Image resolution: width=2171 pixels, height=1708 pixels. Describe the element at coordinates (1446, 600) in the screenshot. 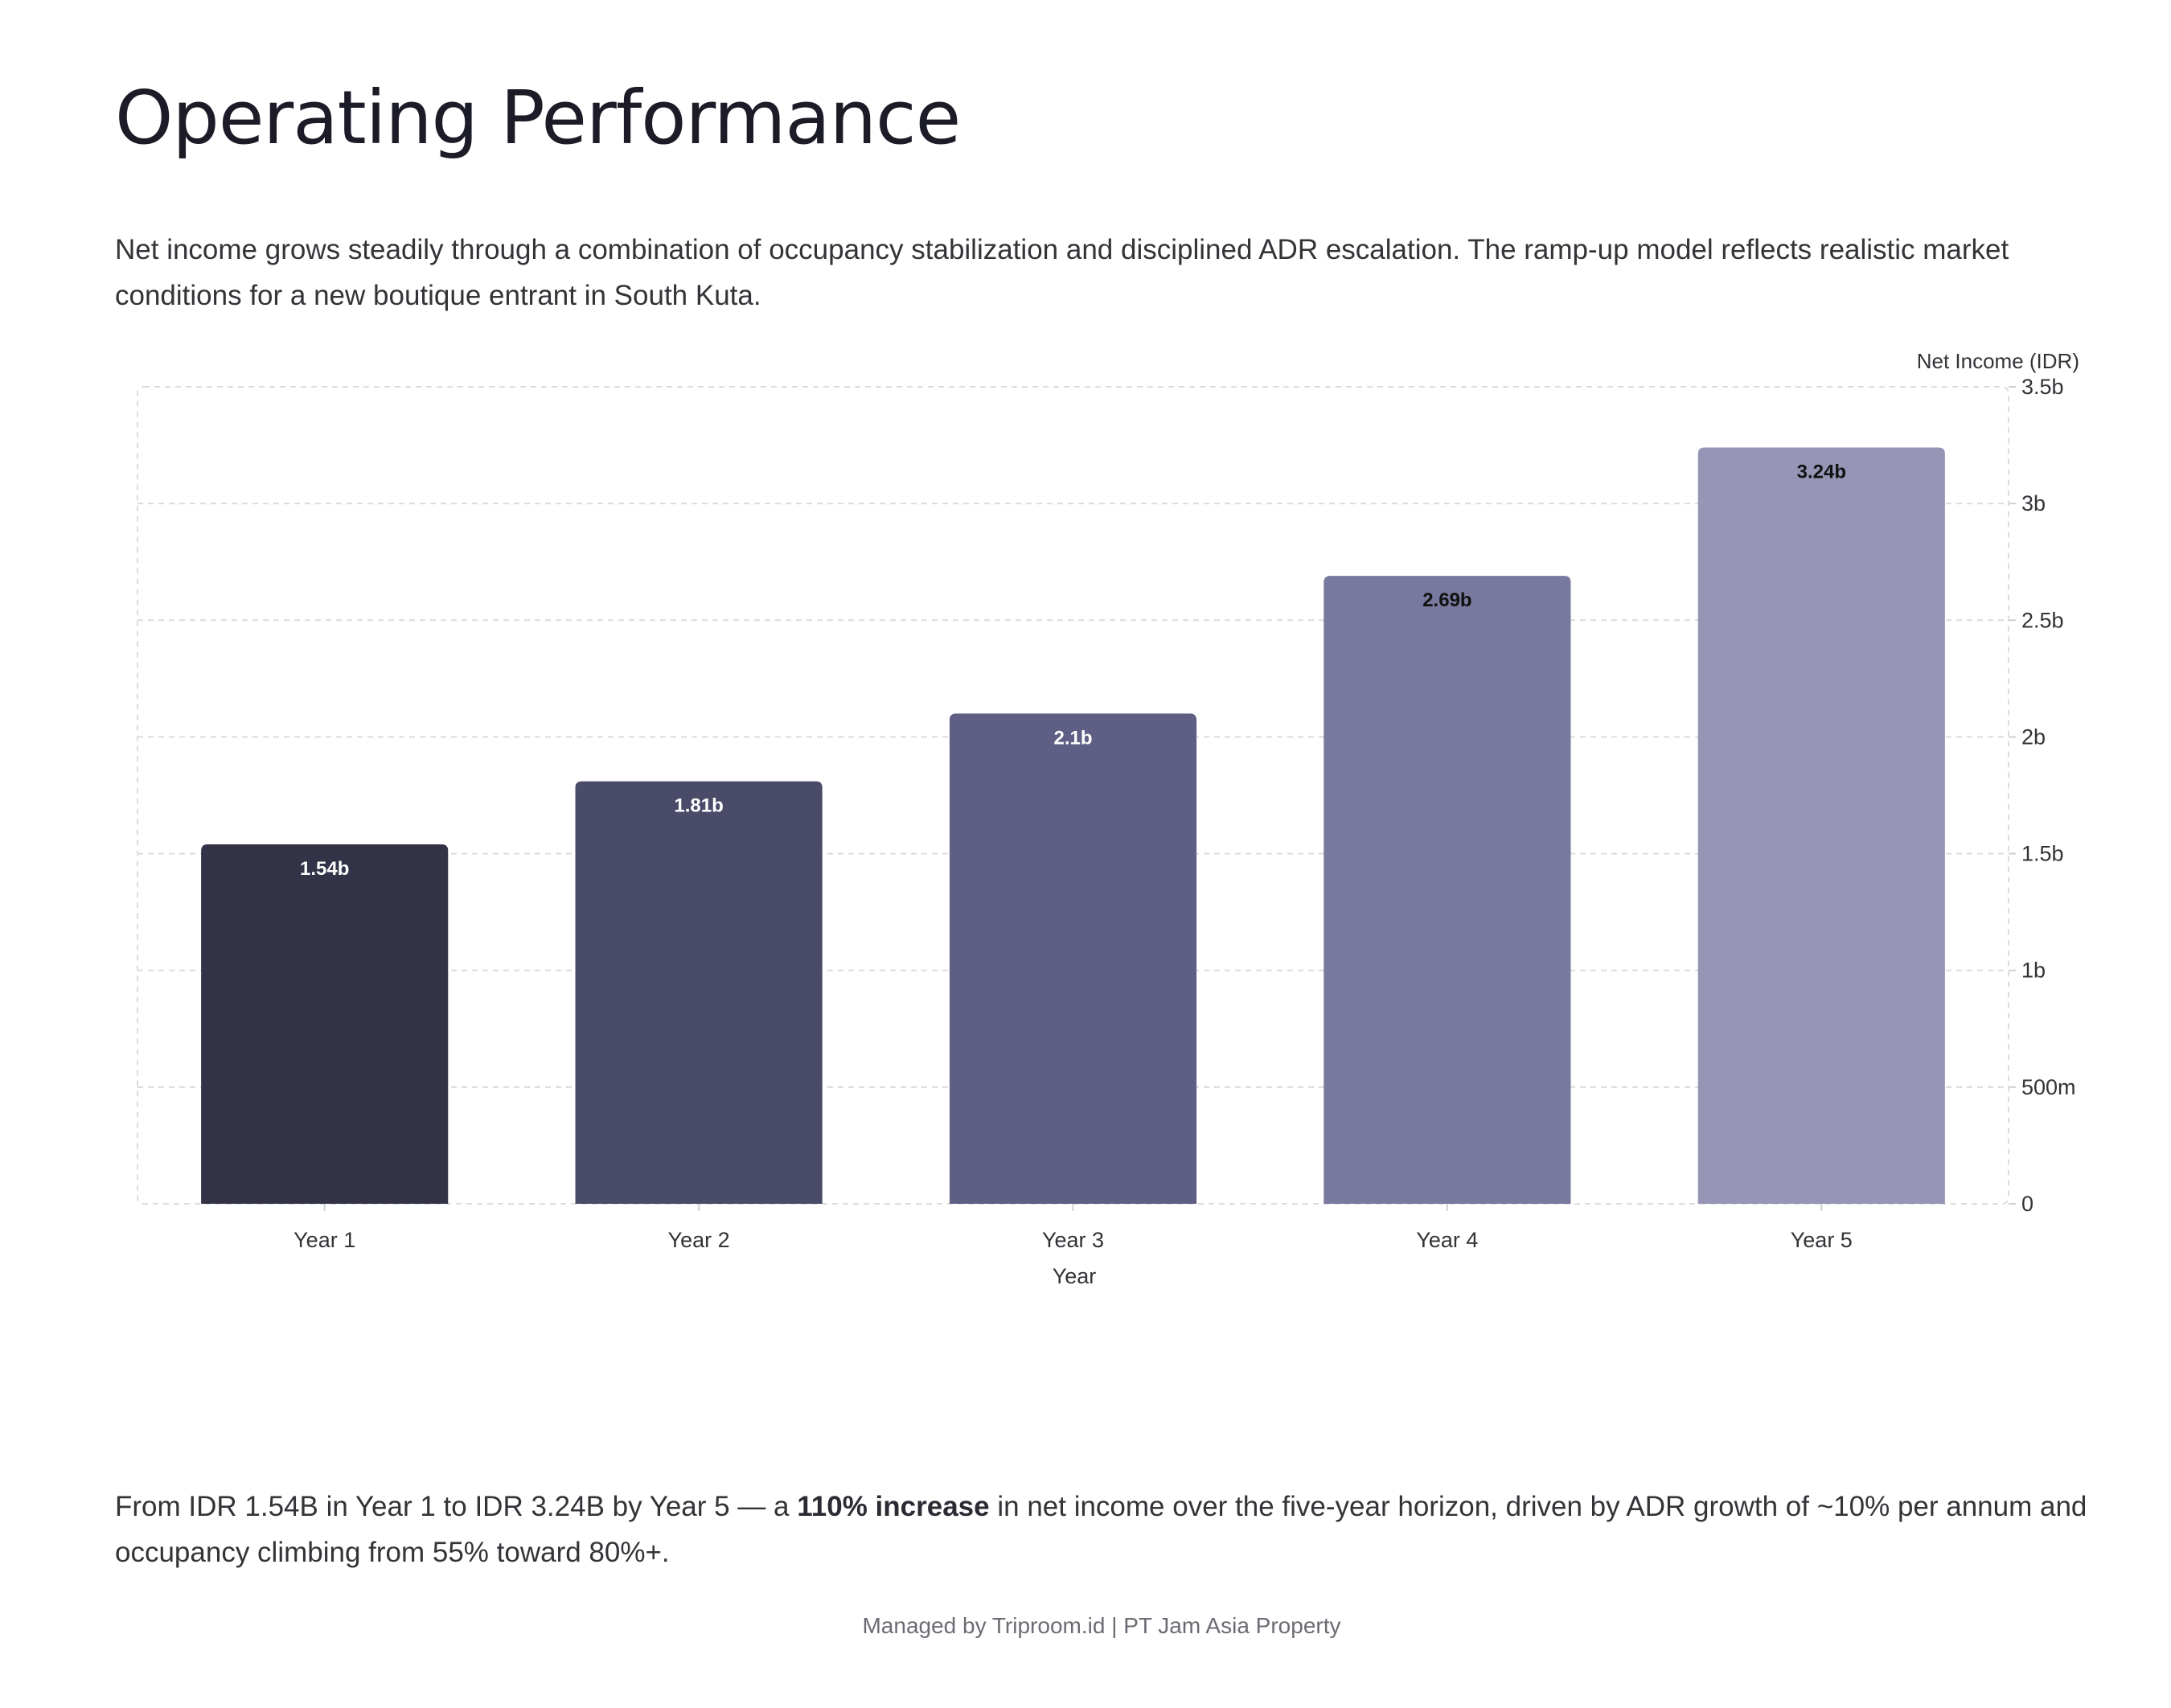

I see `bar-data-label: 2.69b` at that location.